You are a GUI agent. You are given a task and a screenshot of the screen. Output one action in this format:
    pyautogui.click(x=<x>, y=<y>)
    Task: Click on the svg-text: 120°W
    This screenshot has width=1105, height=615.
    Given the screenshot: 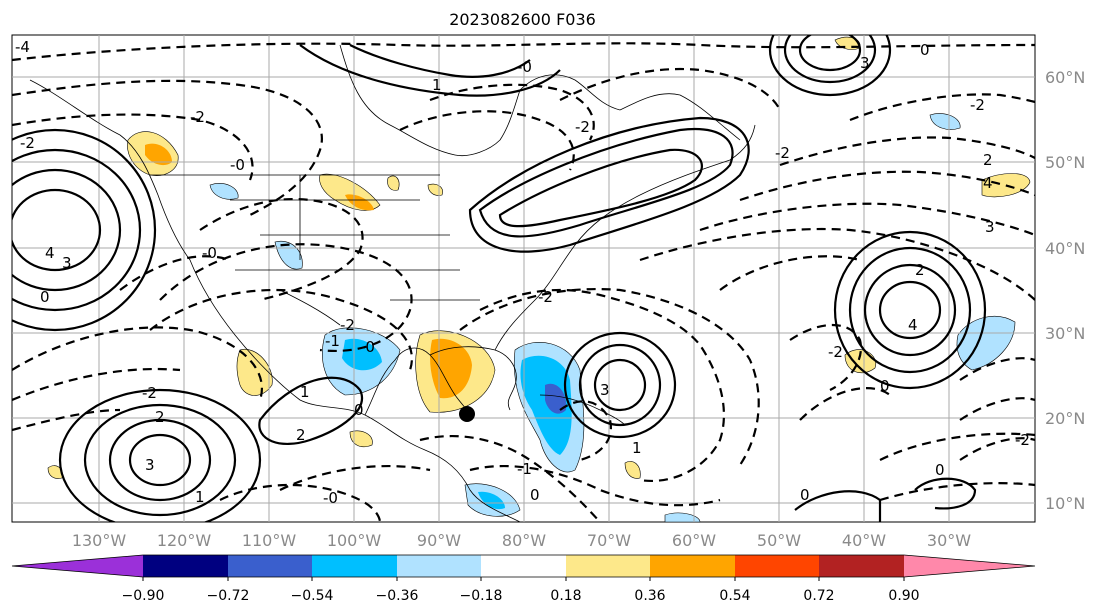 What is the action you would take?
    pyautogui.click(x=184, y=540)
    